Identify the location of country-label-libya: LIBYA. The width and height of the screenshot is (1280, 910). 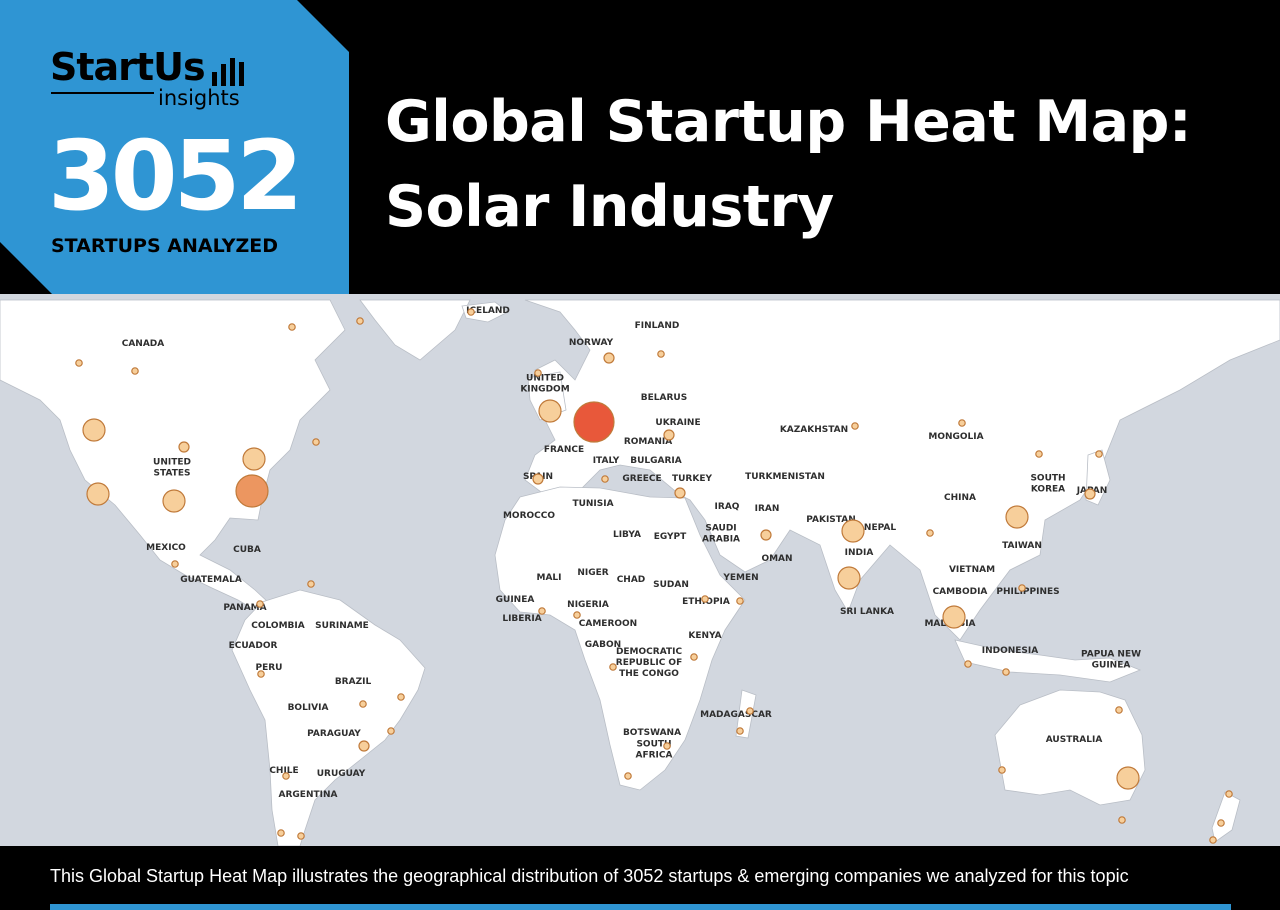
(627, 535).